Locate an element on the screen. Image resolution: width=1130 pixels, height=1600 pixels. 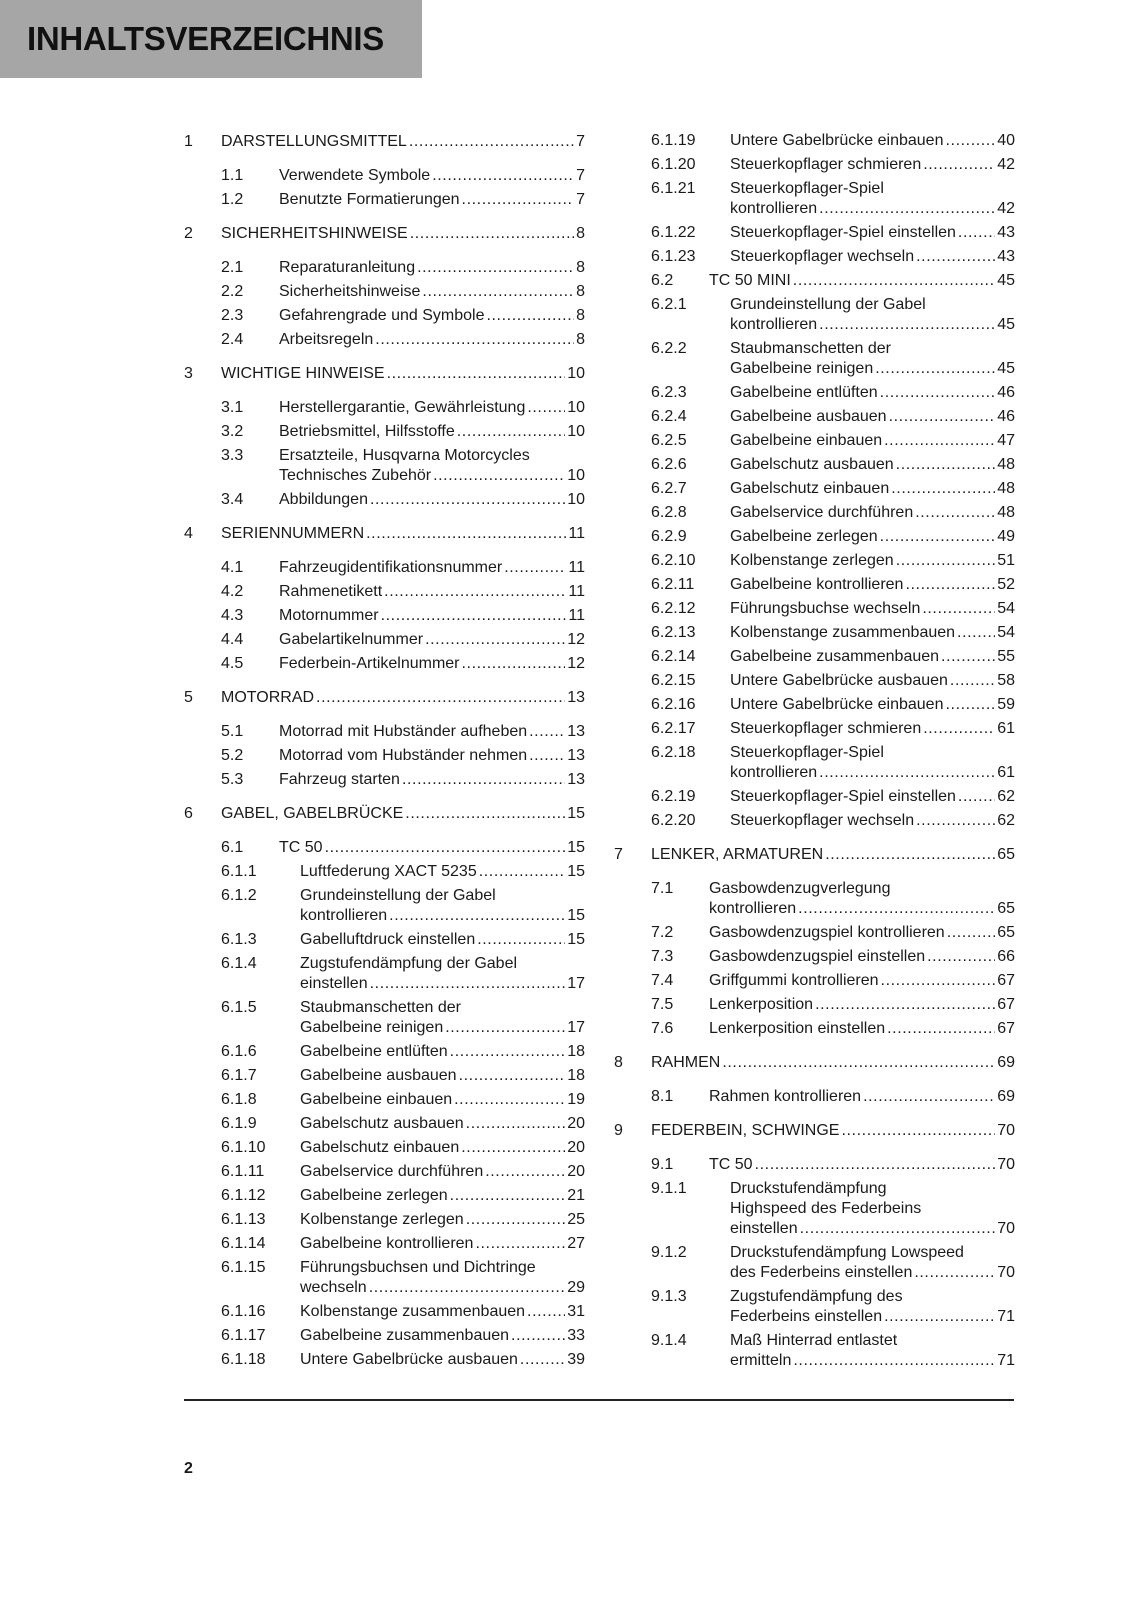
toc-entry: 4.2 Rahmenetikett 11 is located at coordinates (384, 592).